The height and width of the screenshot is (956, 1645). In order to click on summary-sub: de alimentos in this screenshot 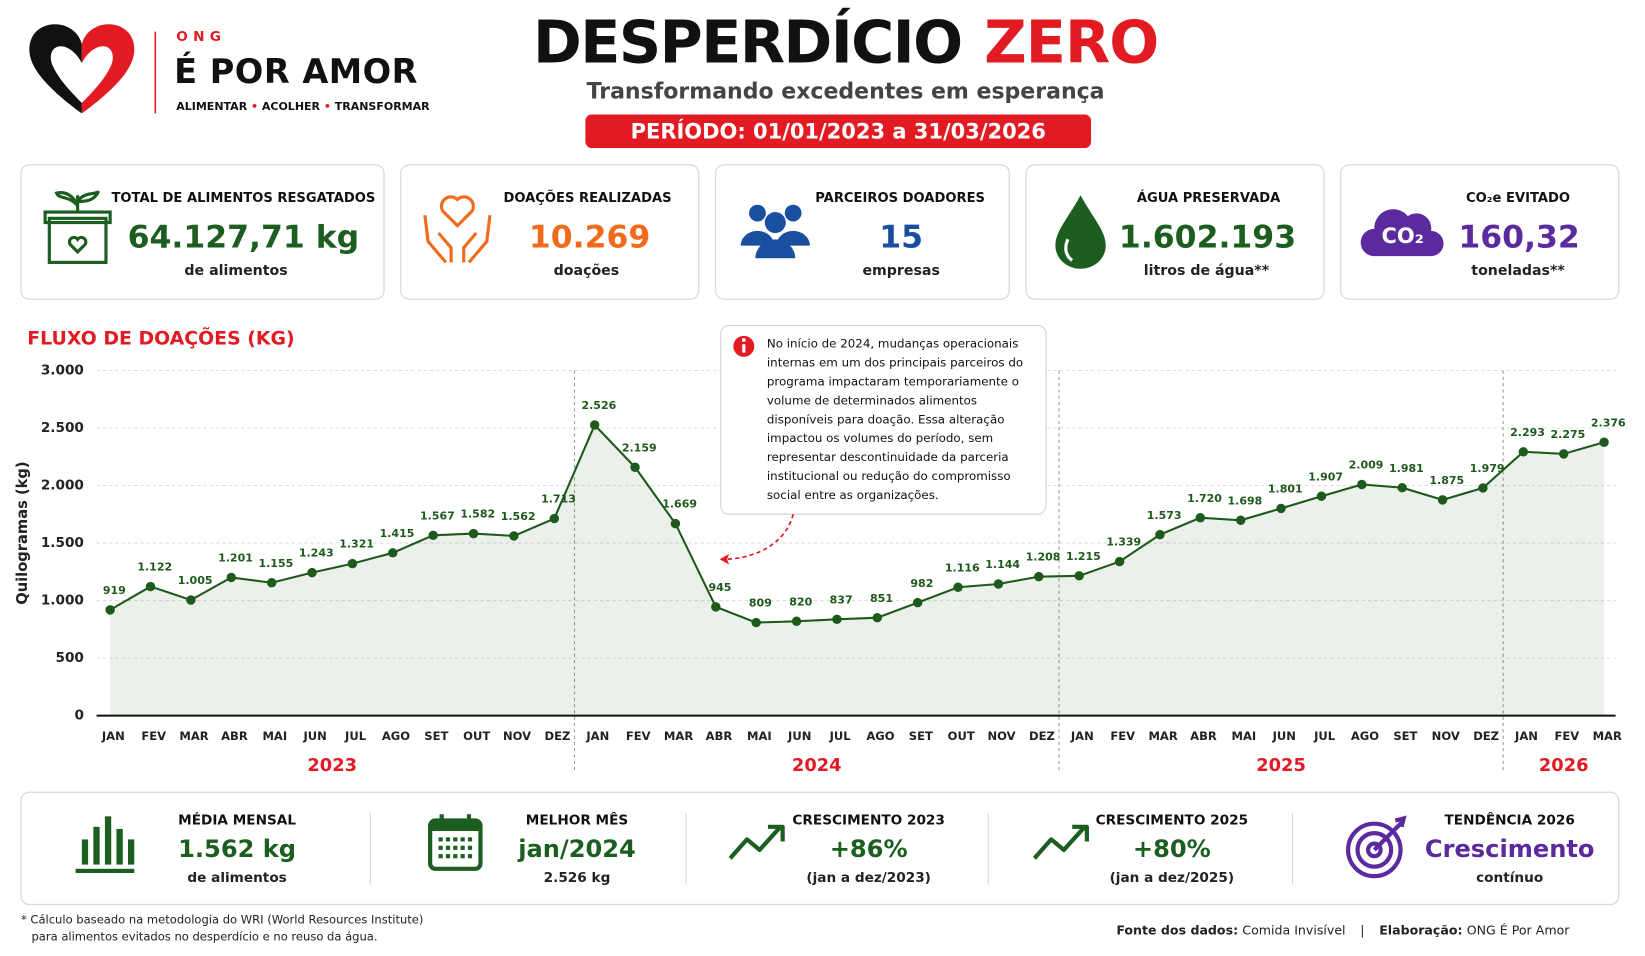, I will do `click(236, 878)`.